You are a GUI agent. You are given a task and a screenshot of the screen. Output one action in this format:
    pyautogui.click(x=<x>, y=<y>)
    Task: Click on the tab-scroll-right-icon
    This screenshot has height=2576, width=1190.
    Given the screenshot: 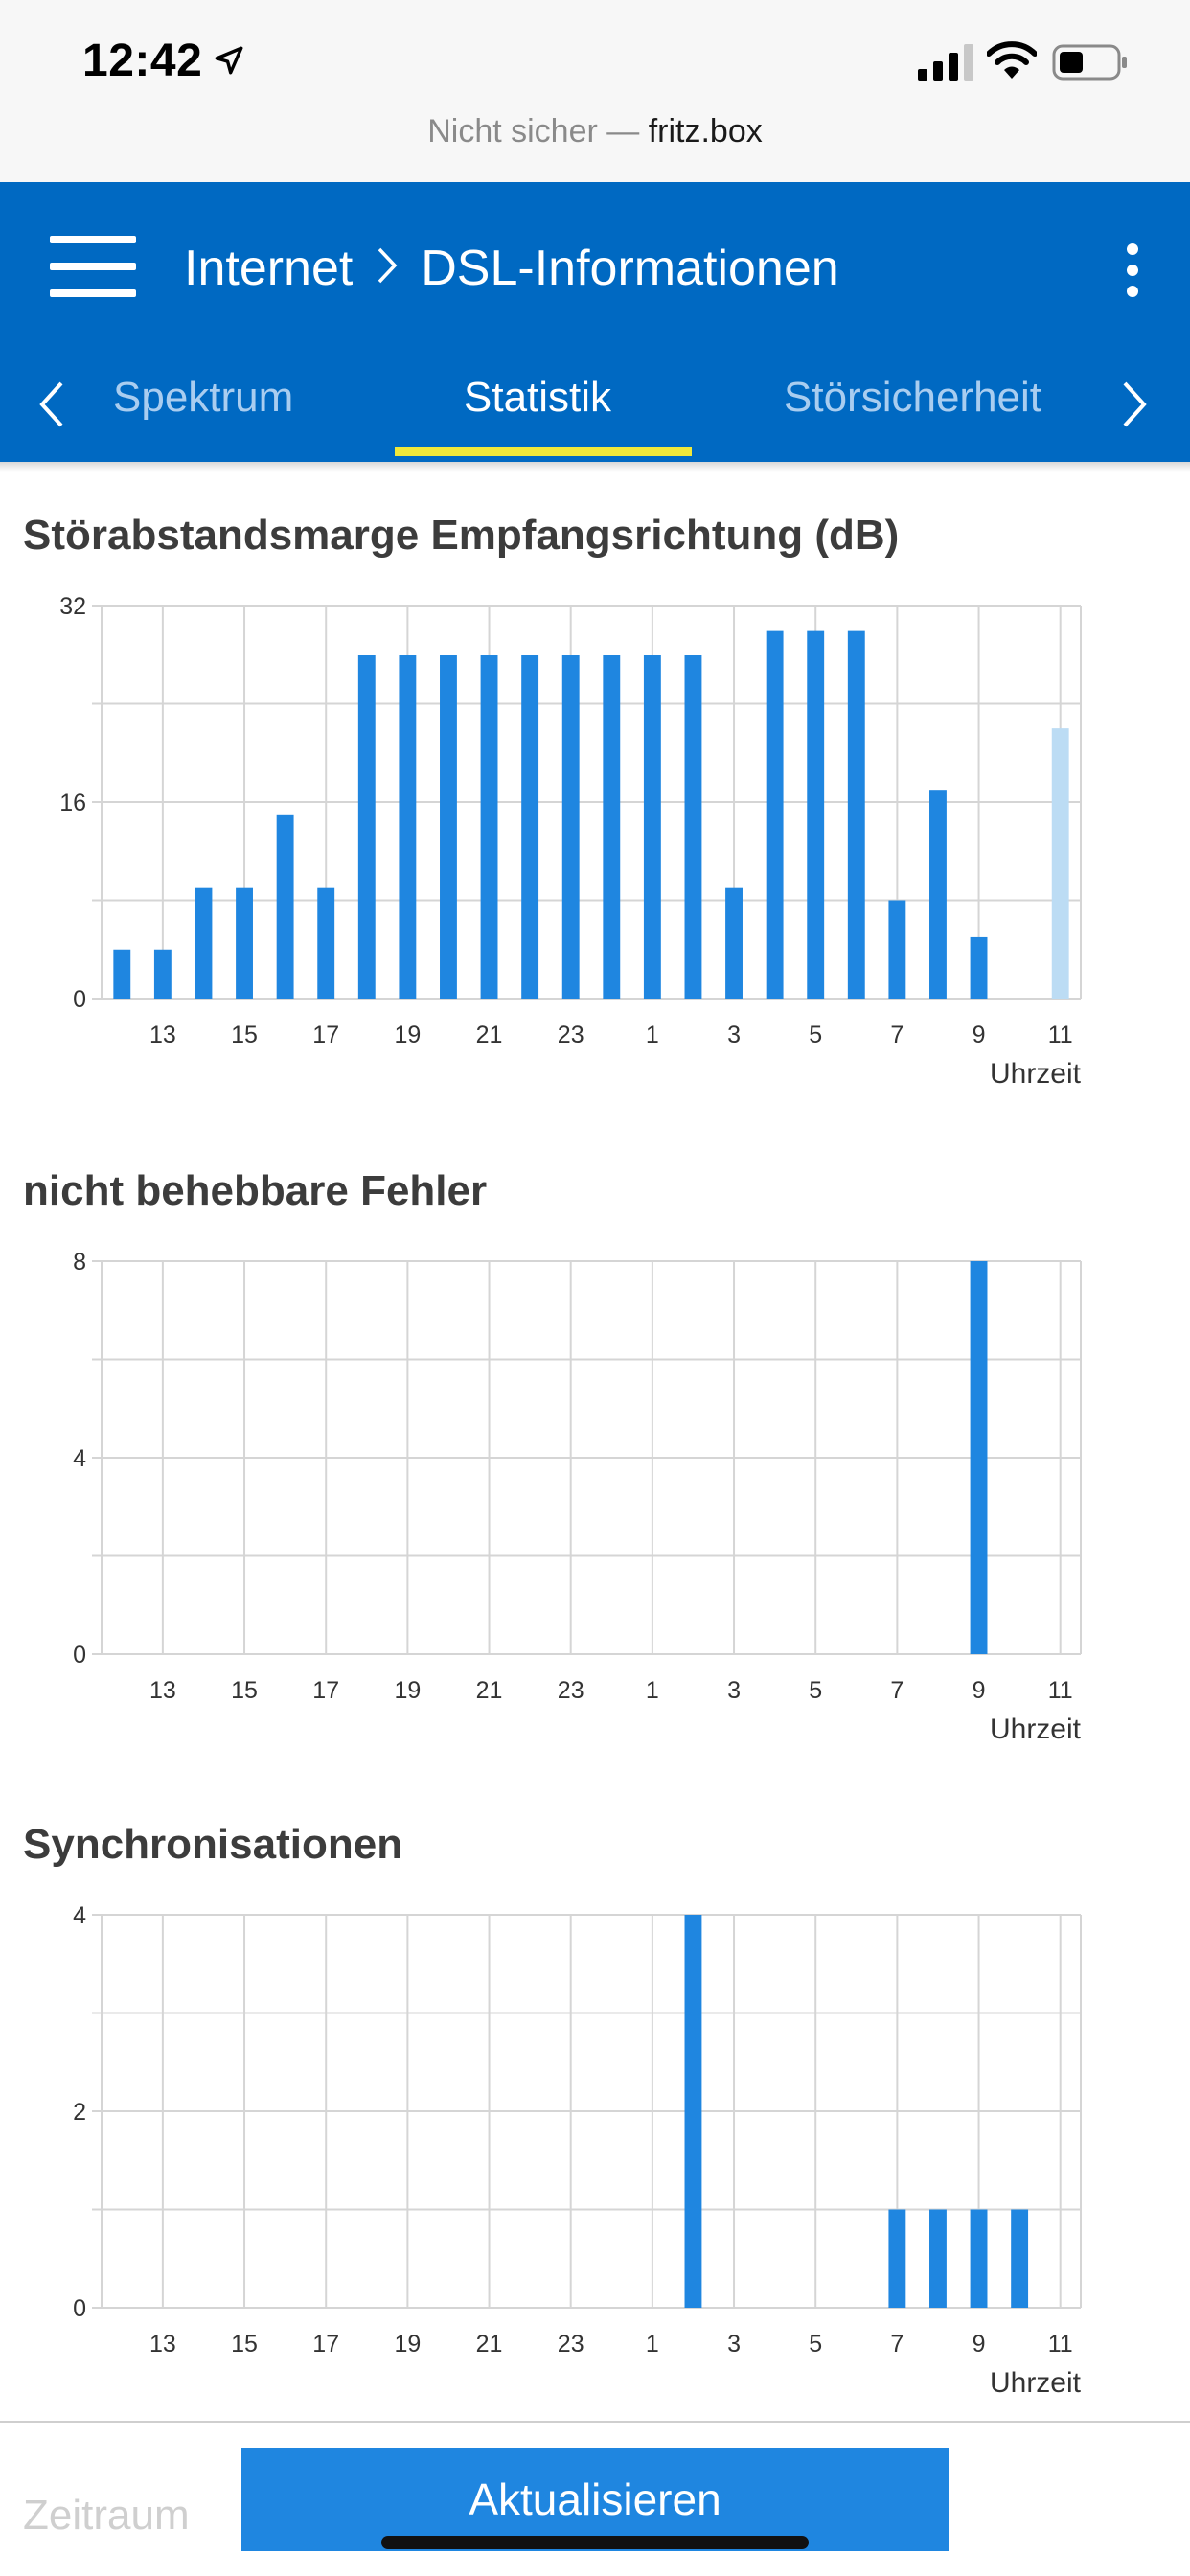 What is the action you would take?
    pyautogui.click(x=1134, y=404)
    